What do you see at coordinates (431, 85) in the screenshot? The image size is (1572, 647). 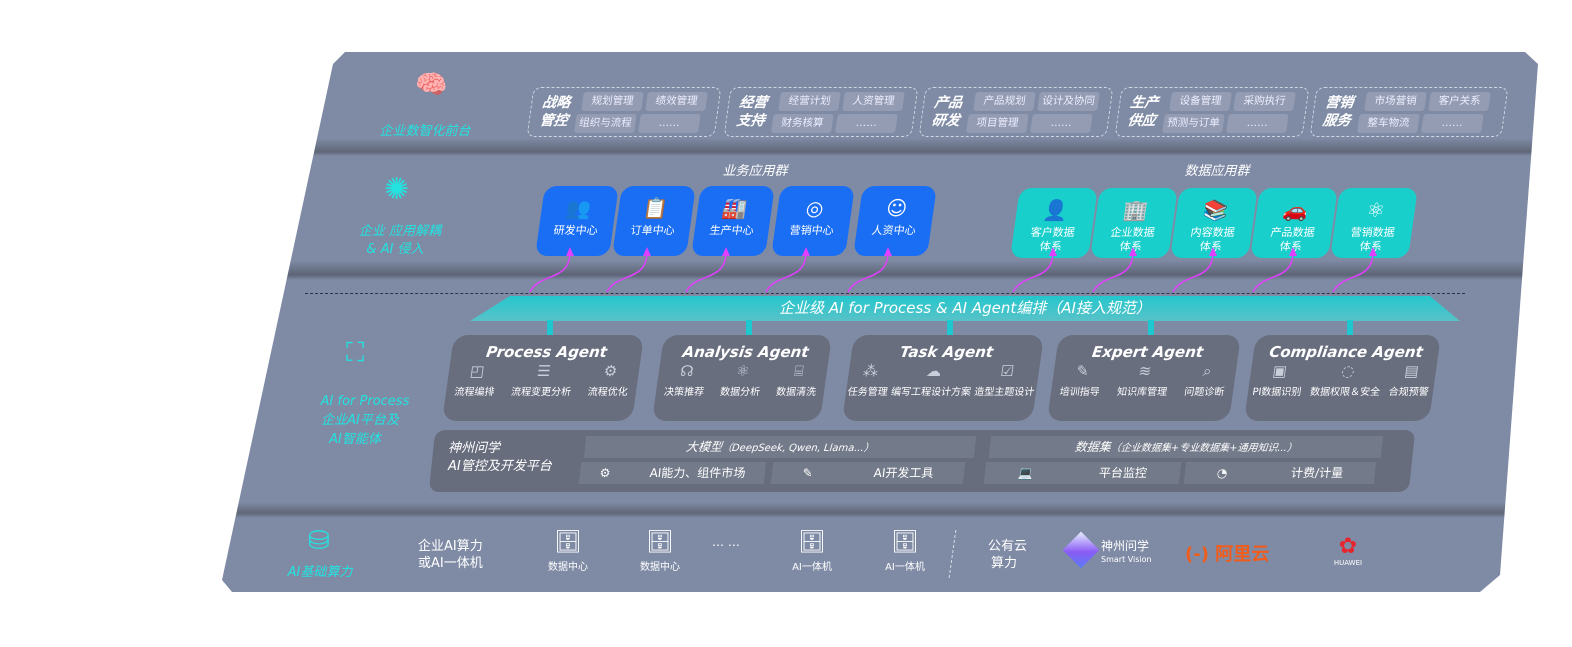 I see `brain-icon: 🧠` at bounding box center [431, 85].